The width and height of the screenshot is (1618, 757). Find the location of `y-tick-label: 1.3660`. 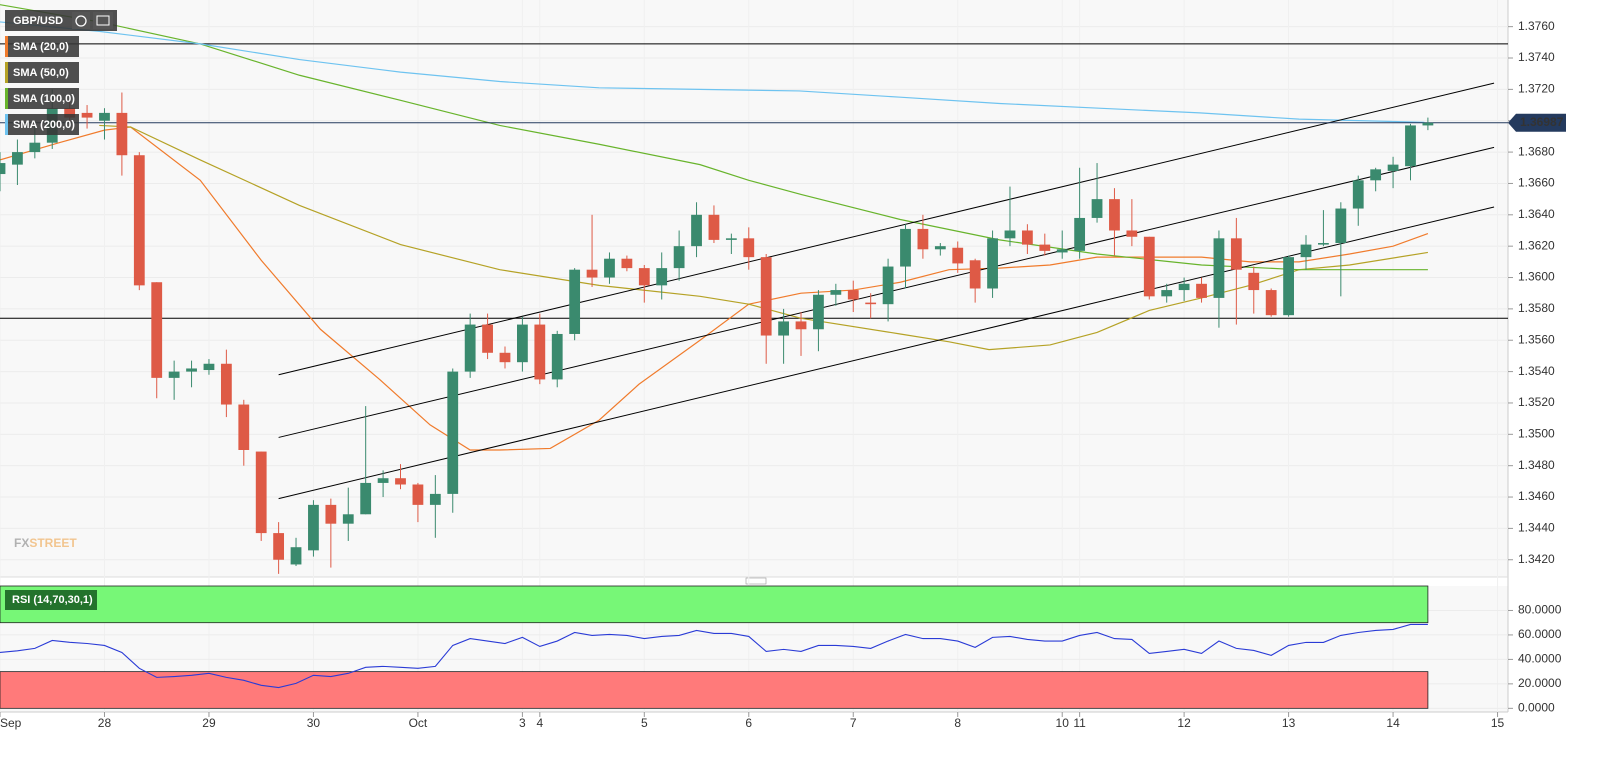

y-tick-label: 1.3660 is located at coordinates (1536, 183).